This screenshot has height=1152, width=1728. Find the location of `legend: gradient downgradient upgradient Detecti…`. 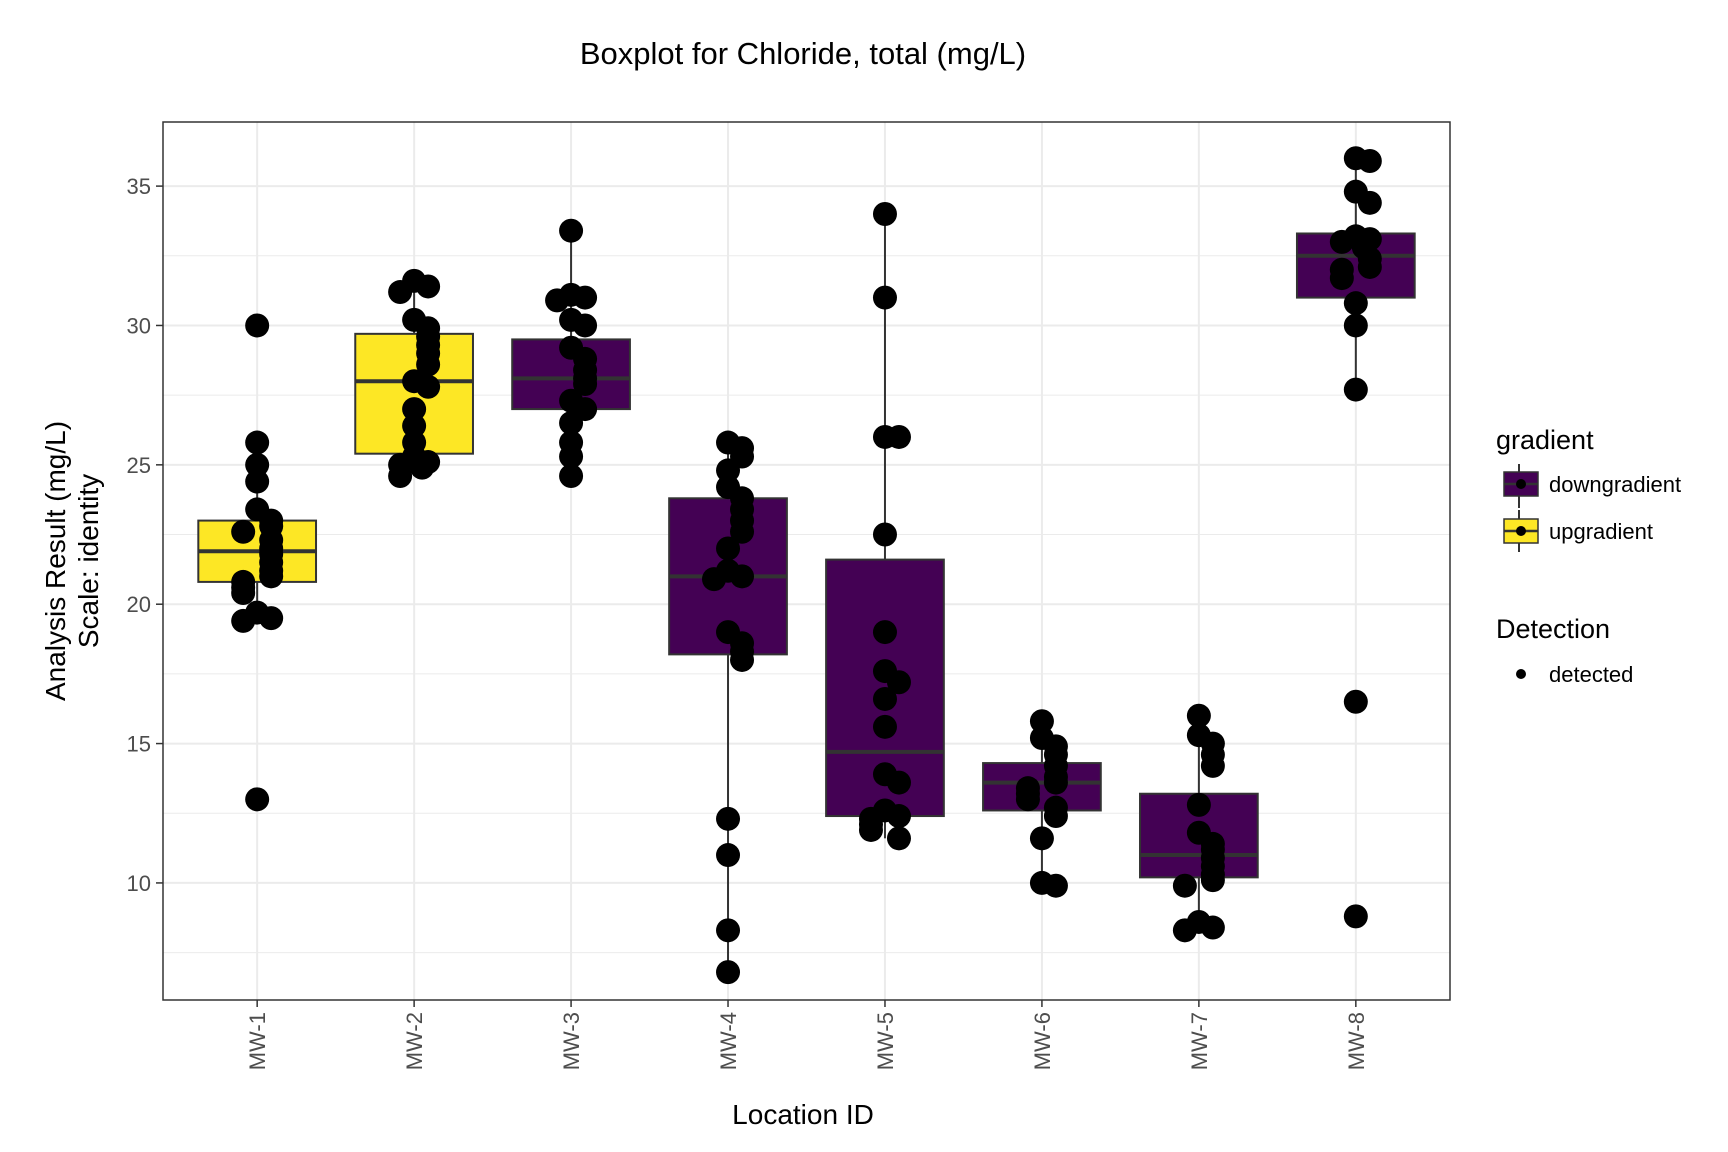

legend: gradient downgradient upgradient Detecti… is located at coordinates (1588, 556).